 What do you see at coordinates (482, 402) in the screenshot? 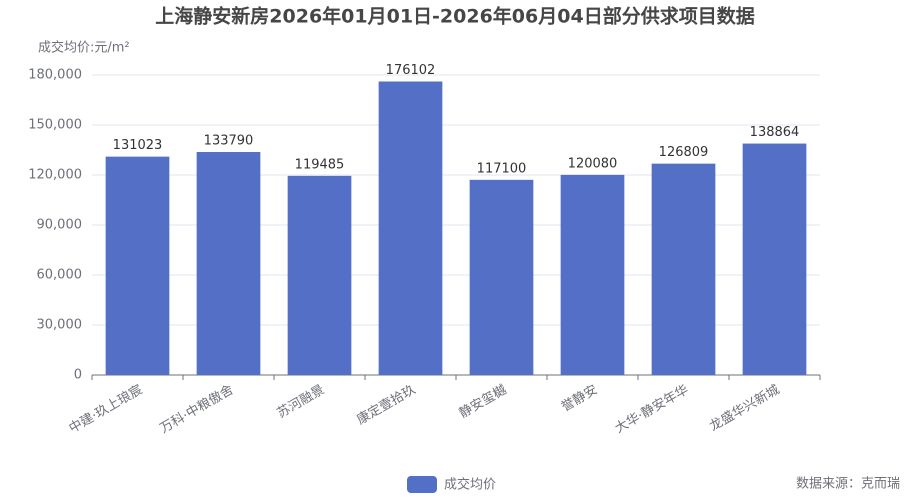
I see `x-tick-label: 静安玺樾` at bounding box center [482, 402].